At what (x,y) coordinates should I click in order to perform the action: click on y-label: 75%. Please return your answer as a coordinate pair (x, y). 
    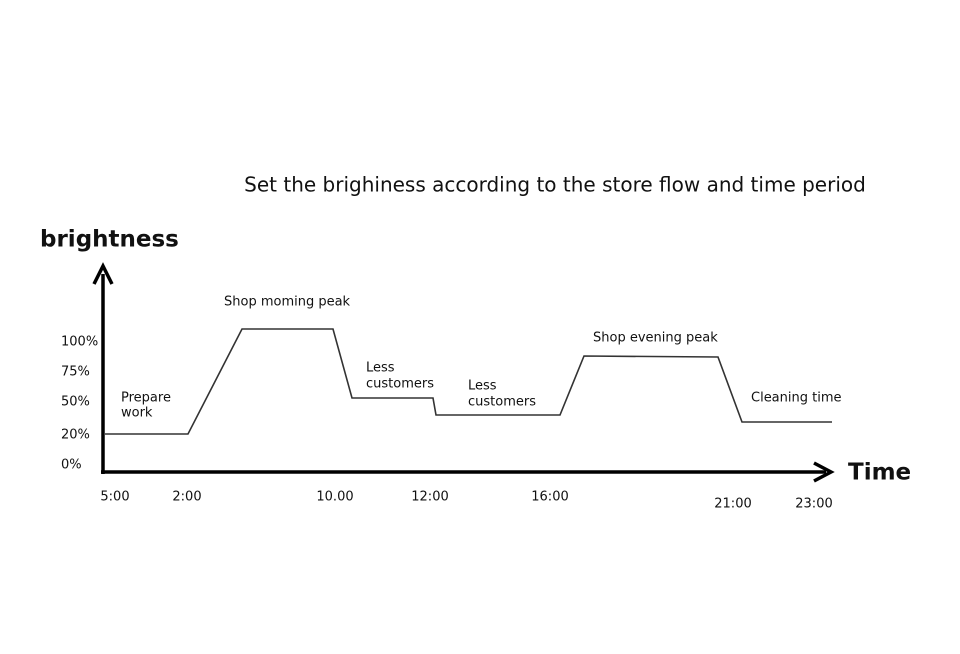
    Looking at the image, I should click on (75, 372).